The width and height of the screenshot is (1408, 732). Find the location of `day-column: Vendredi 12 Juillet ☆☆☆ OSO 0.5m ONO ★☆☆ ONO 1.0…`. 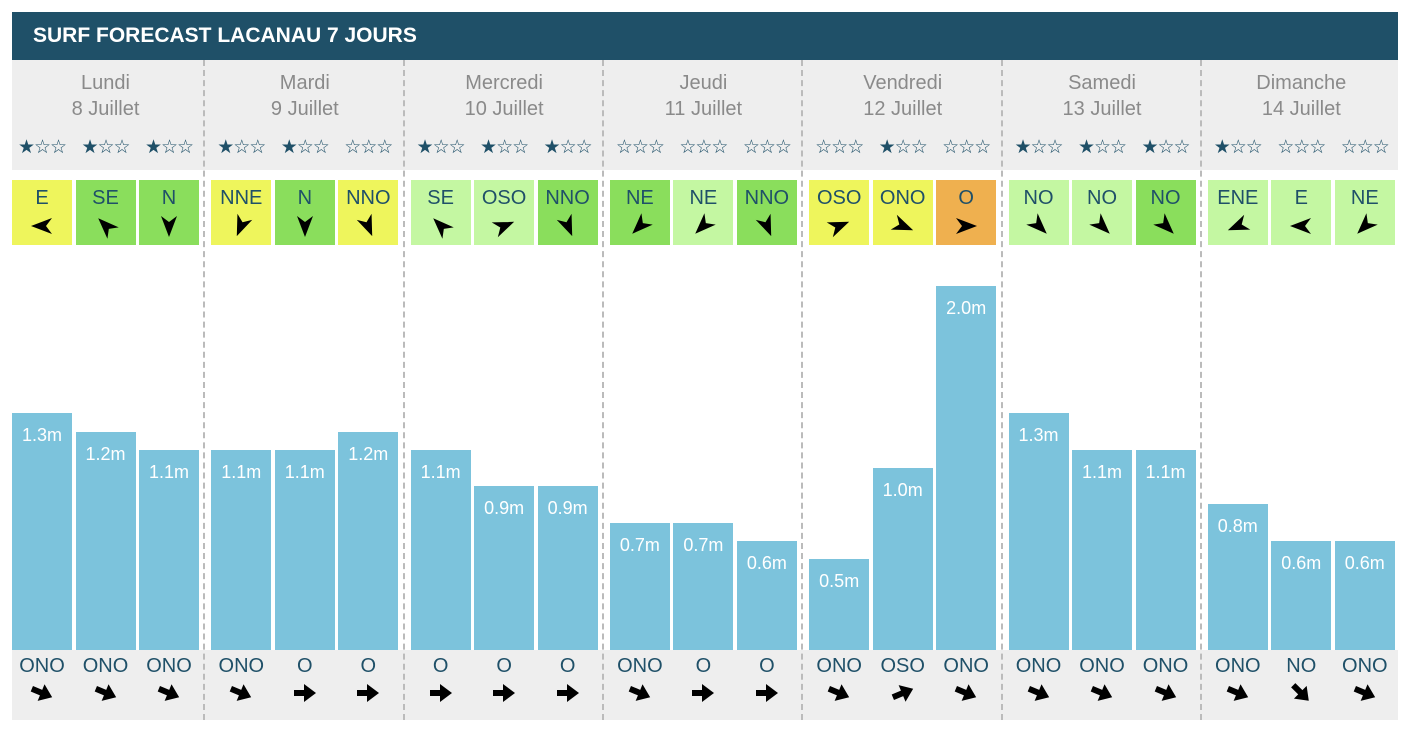

day-column: Vendredi 12 Juillet ☆☆☆ OSO 0.5m ONO ★☆☆ ONO 1.0… is located at coordinates (903, 390).